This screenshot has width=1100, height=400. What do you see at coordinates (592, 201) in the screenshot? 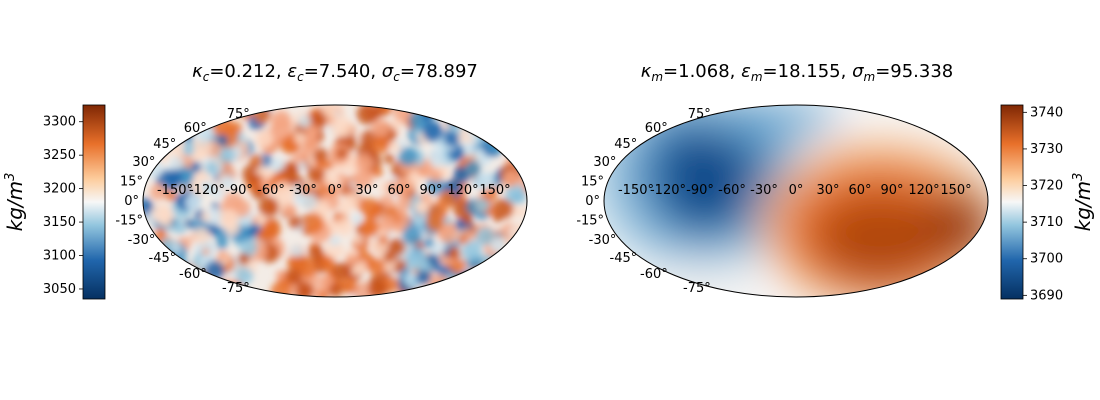
I see `lat-tick-label: 0°` at bounding box center [592, 201].